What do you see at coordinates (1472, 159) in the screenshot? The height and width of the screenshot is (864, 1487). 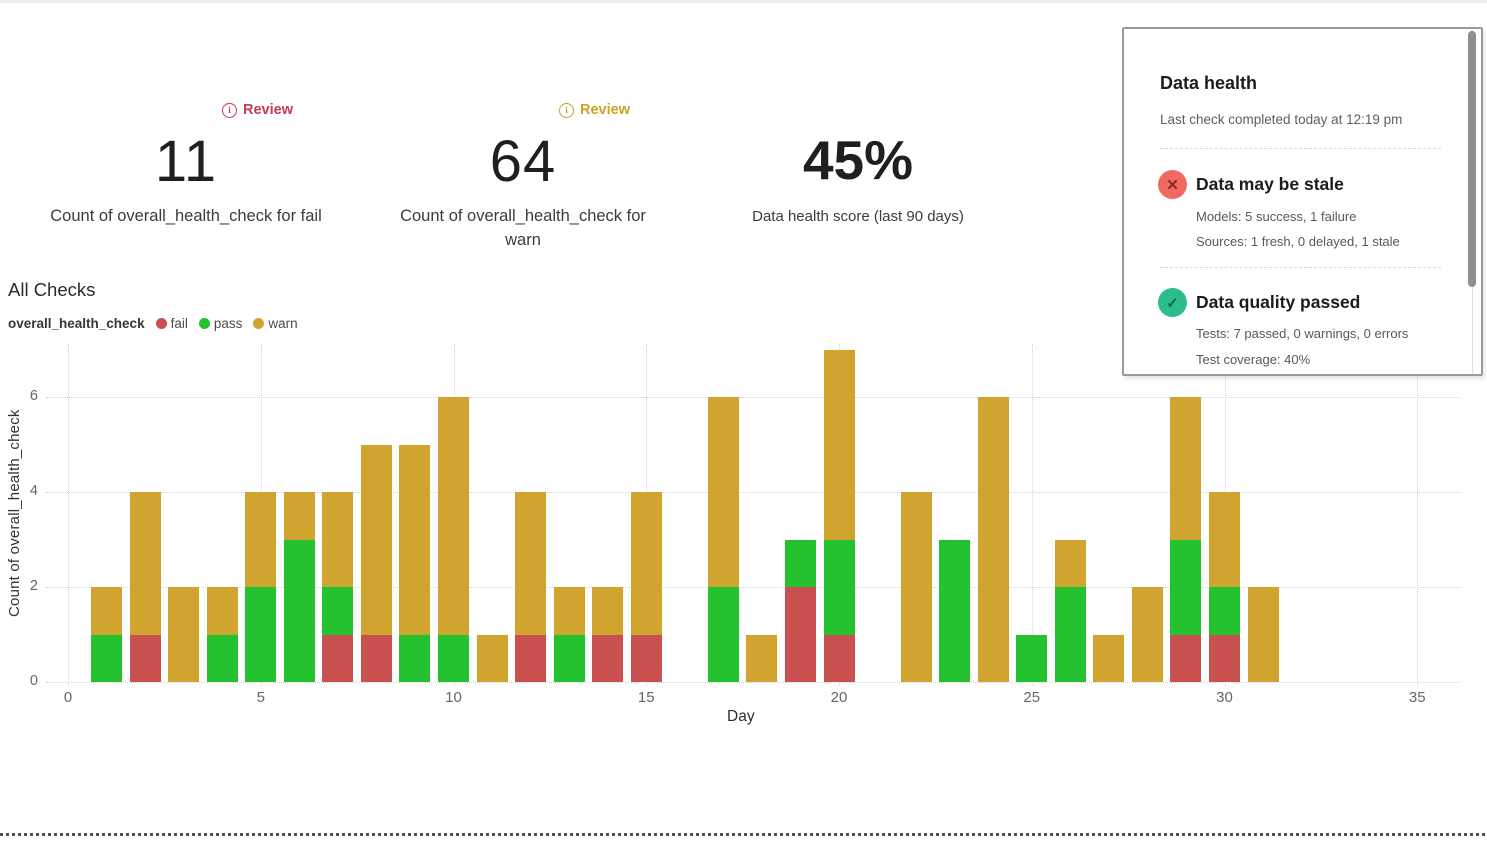 I see `panel-scrollbar-thumb` at bounding box center [1472, 159].